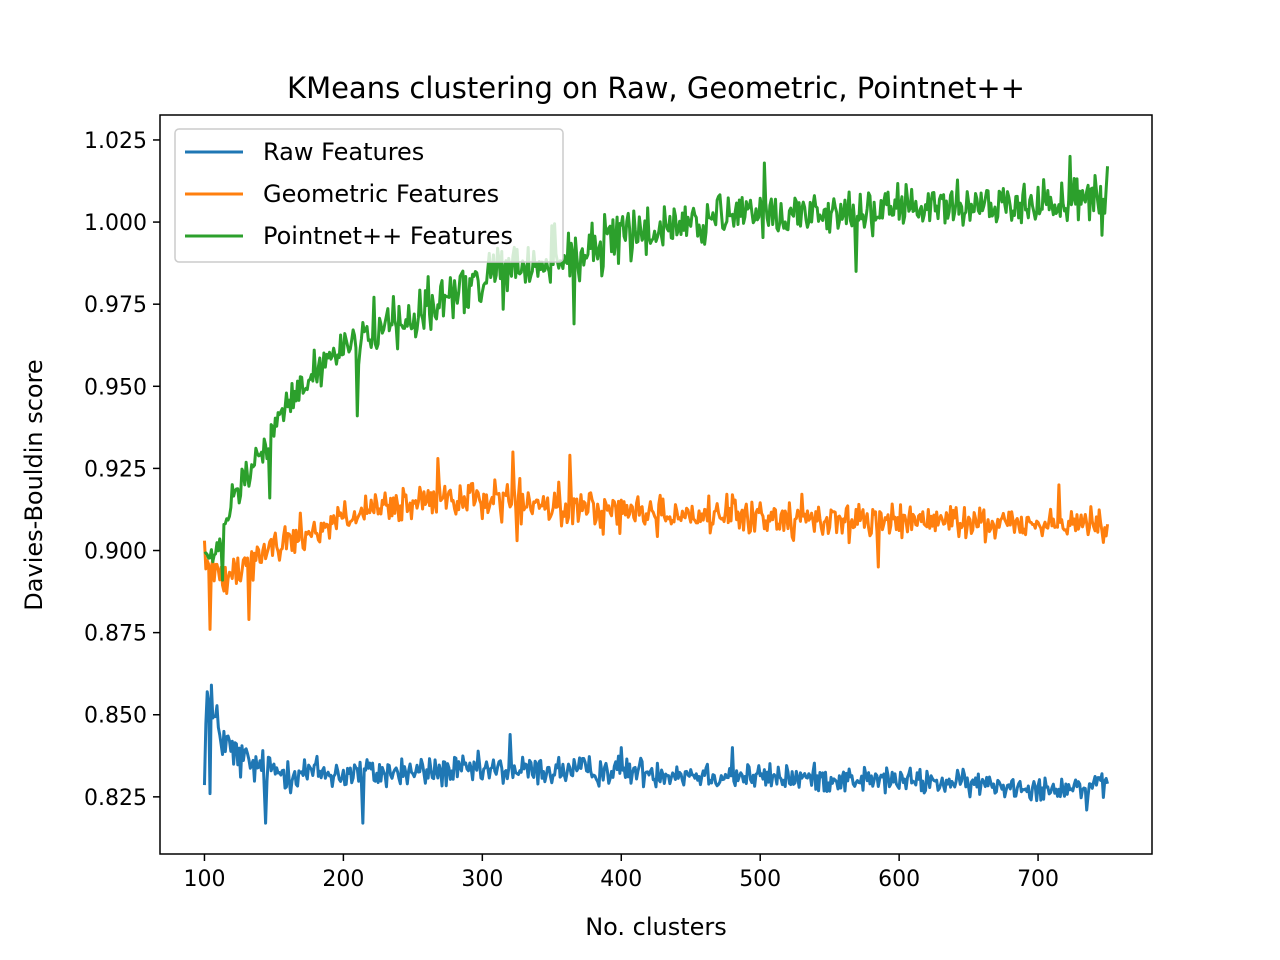 The image size is (1280, 960). I want to click on y-tick-label: 0.875, so click(115, 634).